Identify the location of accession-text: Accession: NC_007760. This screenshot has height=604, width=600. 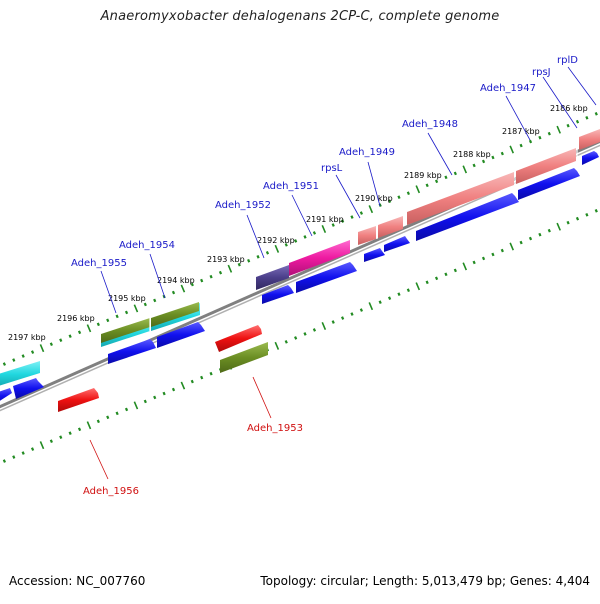
(77, 581).